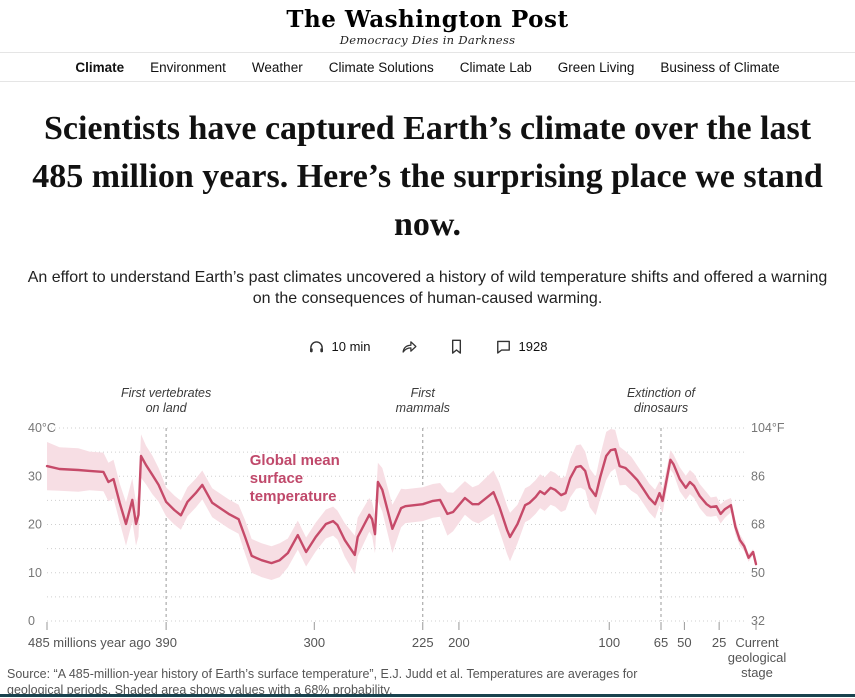  I want to click on temperature-line, so click(401, 507).